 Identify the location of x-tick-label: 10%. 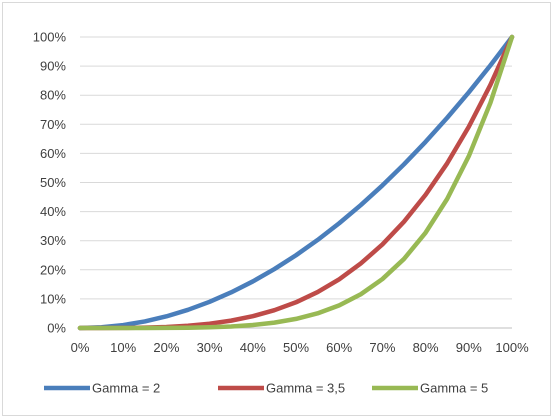
(123, 347).